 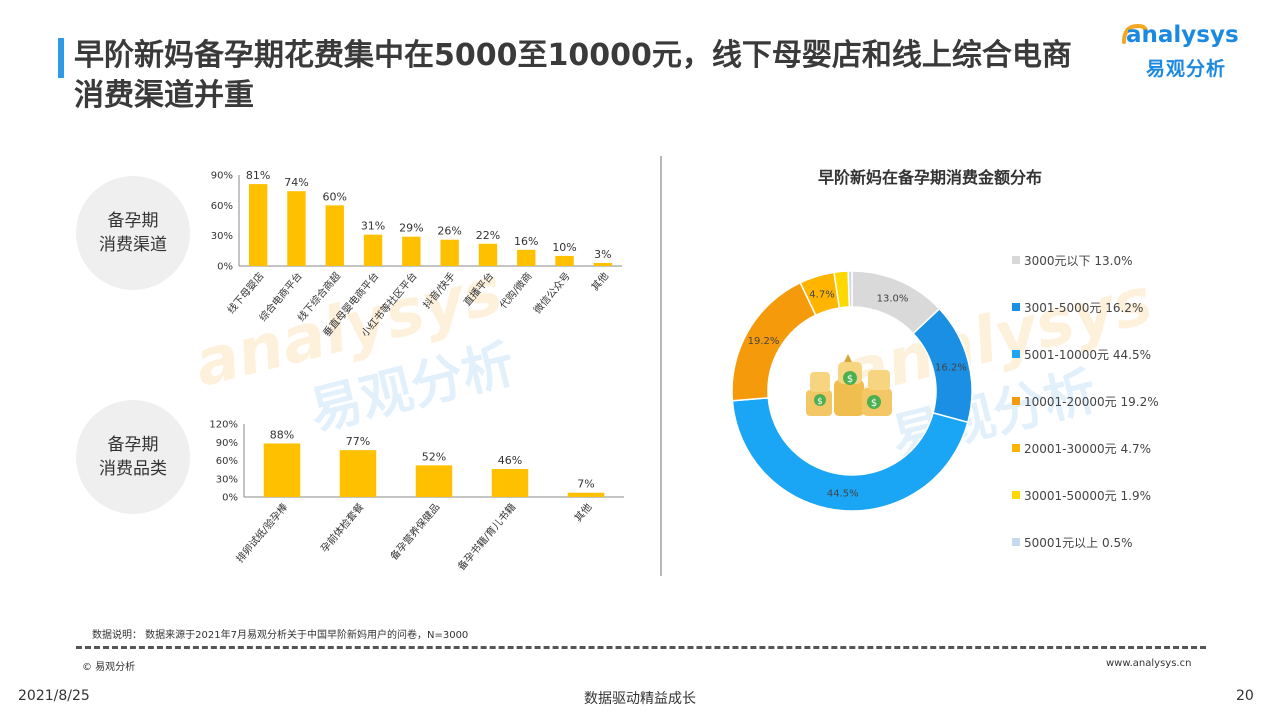 What do you see at coordinates (526, 241) in the screenshot?
I see `channel-value-label: 16%` at bounding box center [526, 241].